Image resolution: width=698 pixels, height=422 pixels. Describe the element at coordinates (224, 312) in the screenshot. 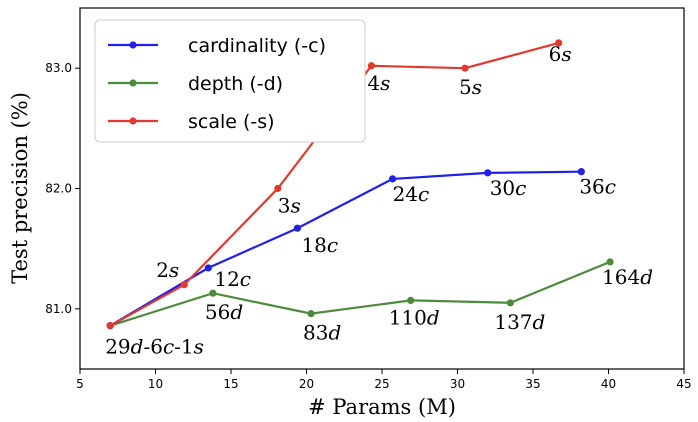

I see `point-label: 56d` at that location.